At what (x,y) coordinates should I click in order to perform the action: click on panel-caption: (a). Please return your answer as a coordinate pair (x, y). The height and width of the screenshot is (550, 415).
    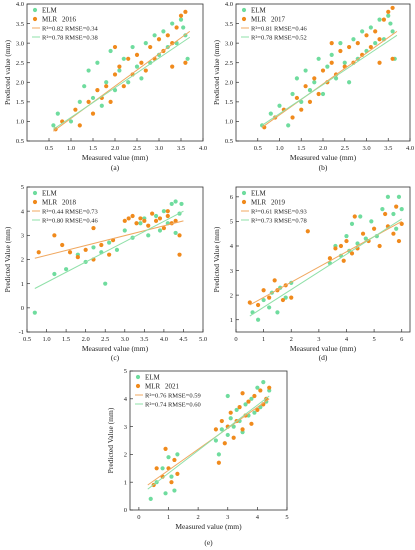
    Looking at the image, I should click on (115, 167).